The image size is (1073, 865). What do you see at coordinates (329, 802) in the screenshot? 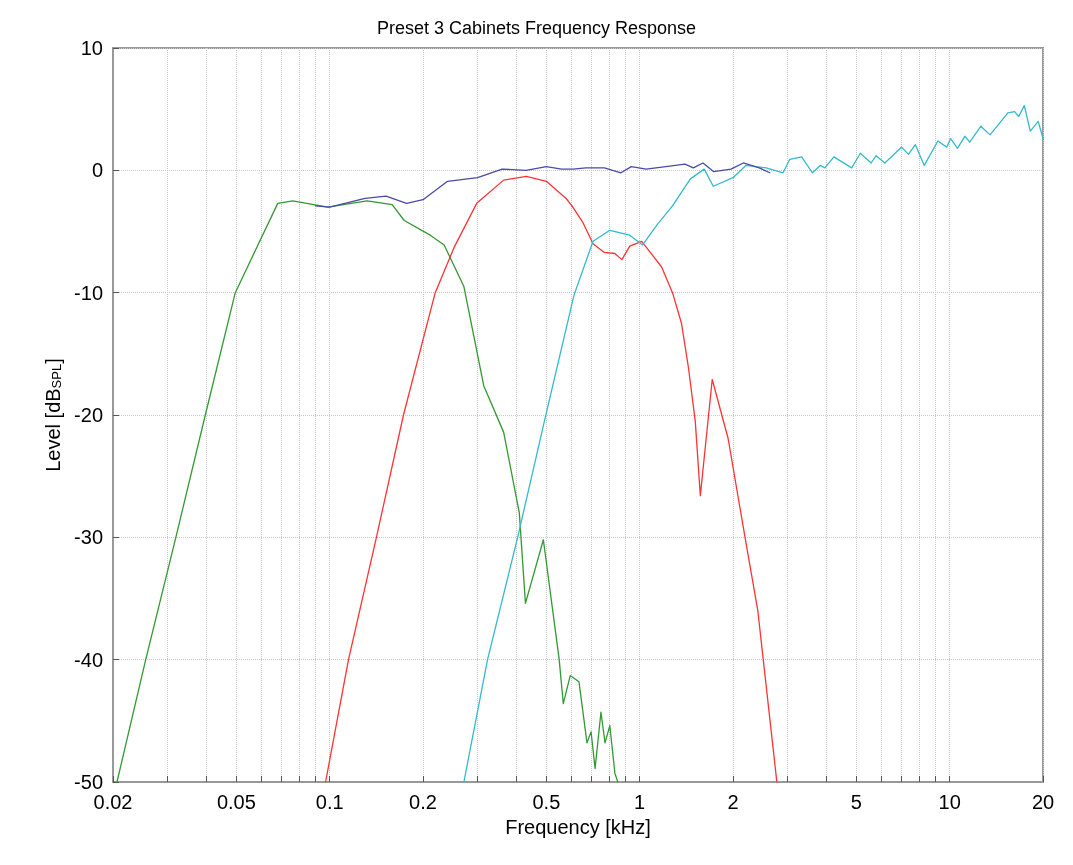
I see `x-tick-label: 0.1` at bounding box center [329, 802].